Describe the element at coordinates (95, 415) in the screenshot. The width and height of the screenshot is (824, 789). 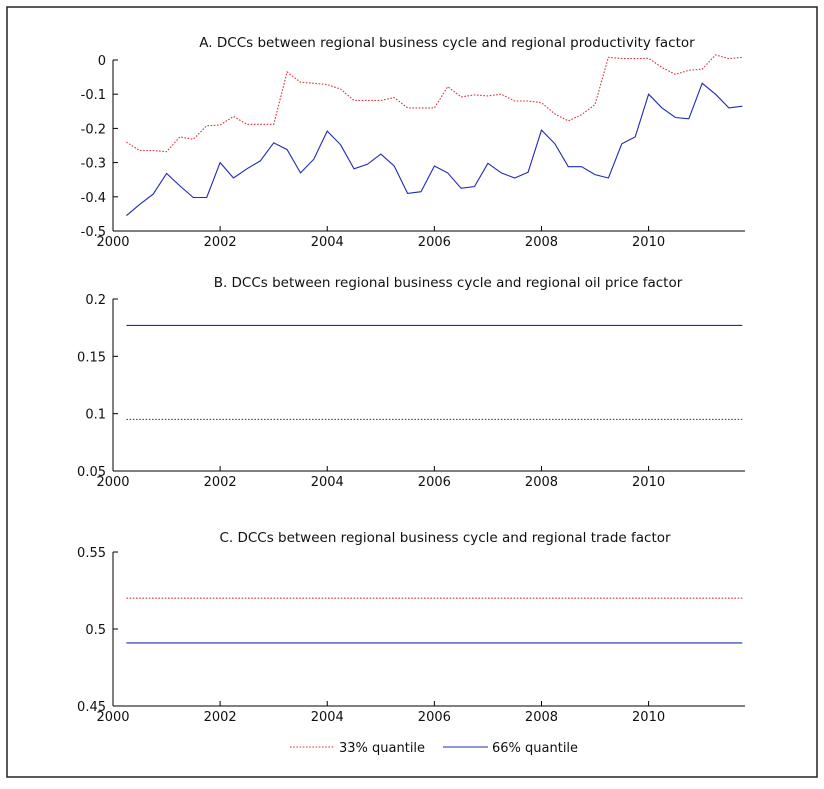
I see `panel-b-y-tick-label: 0.1` at that location.